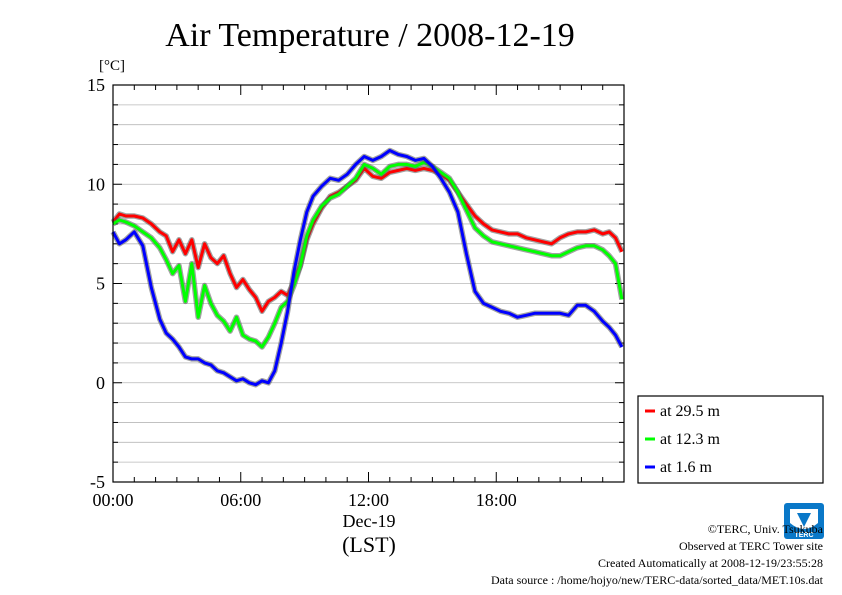  What do you see at coordinates (100, 284) in the screenshot?
I see `y-tick-label: 5` at bounding box center [100, 284].